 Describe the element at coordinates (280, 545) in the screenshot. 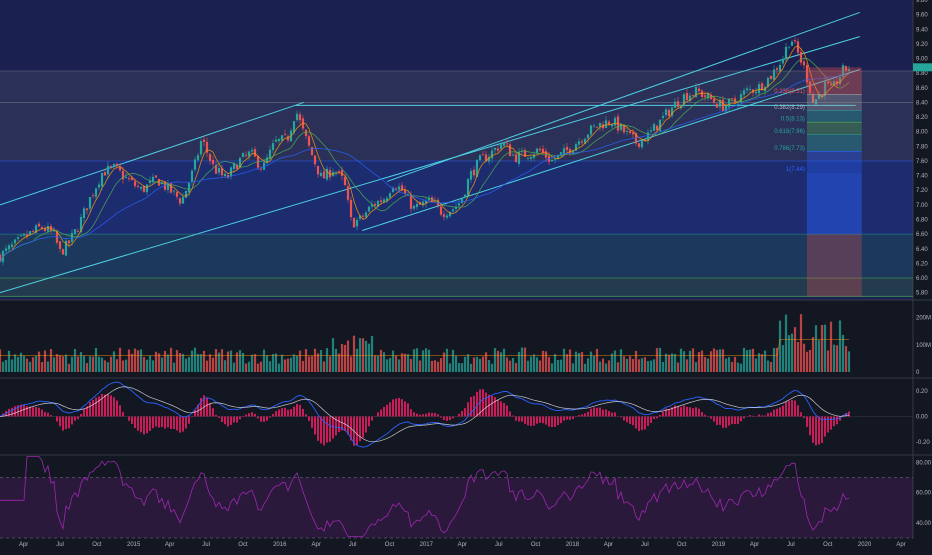

I see `time-axis-tick: 2016` at that location.